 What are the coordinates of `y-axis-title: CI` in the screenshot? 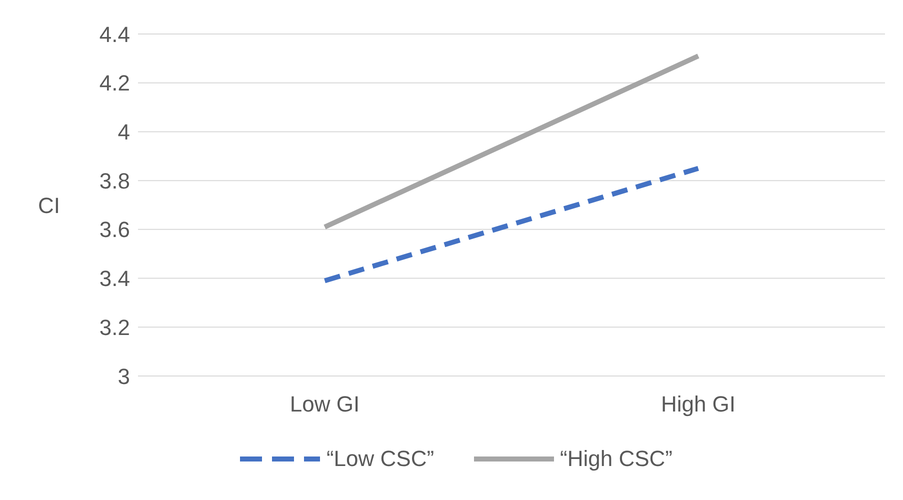 It's located at (49, 205).